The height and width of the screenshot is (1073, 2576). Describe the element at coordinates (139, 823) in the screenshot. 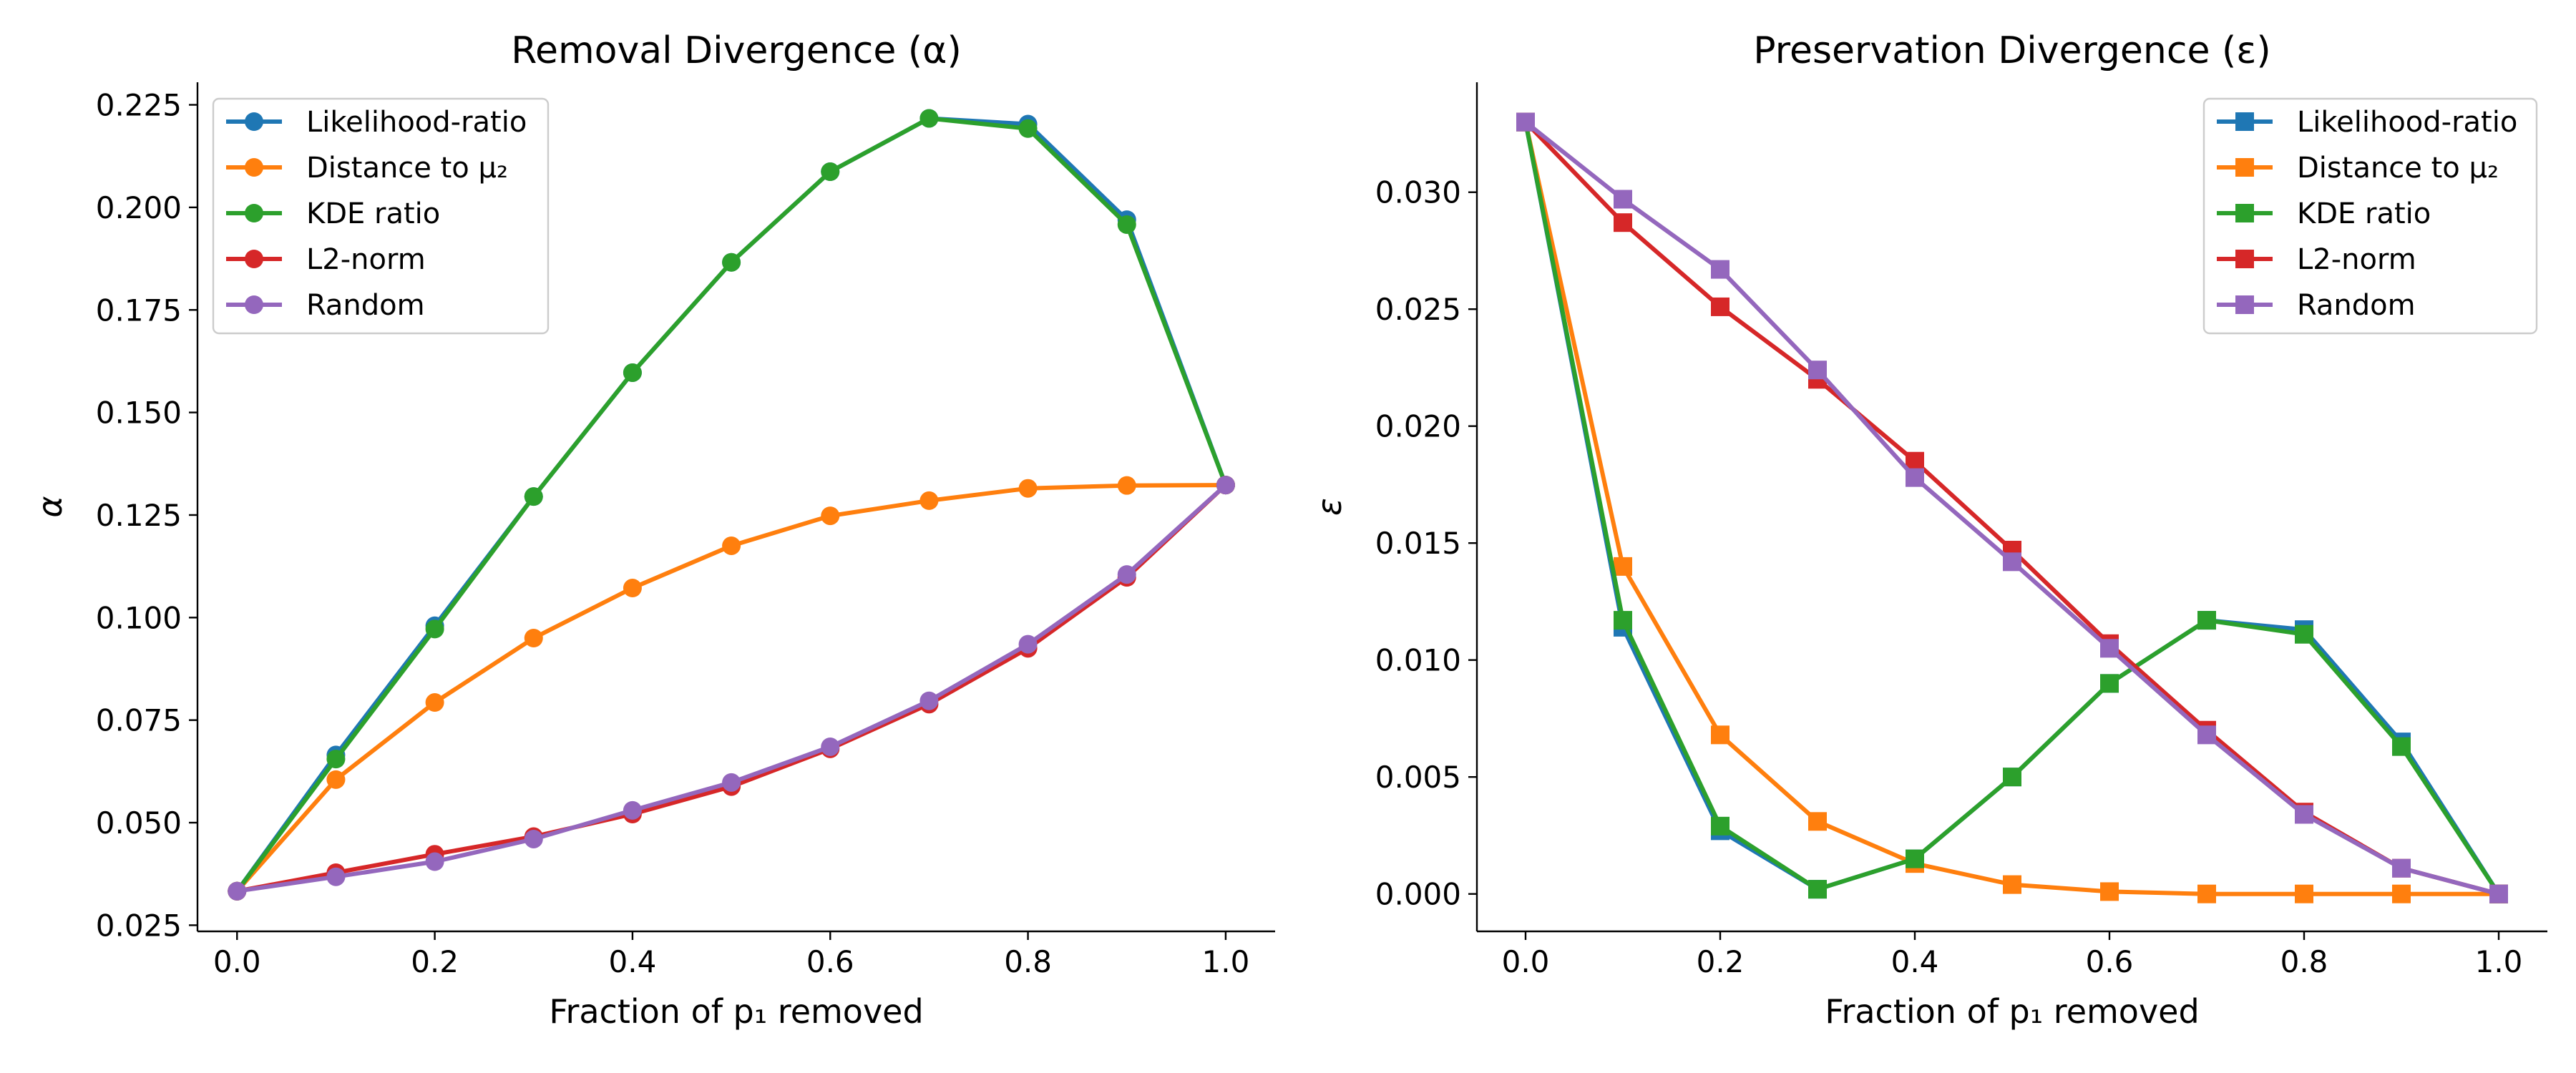

I see `y-tick-label: 0.050` at that location.